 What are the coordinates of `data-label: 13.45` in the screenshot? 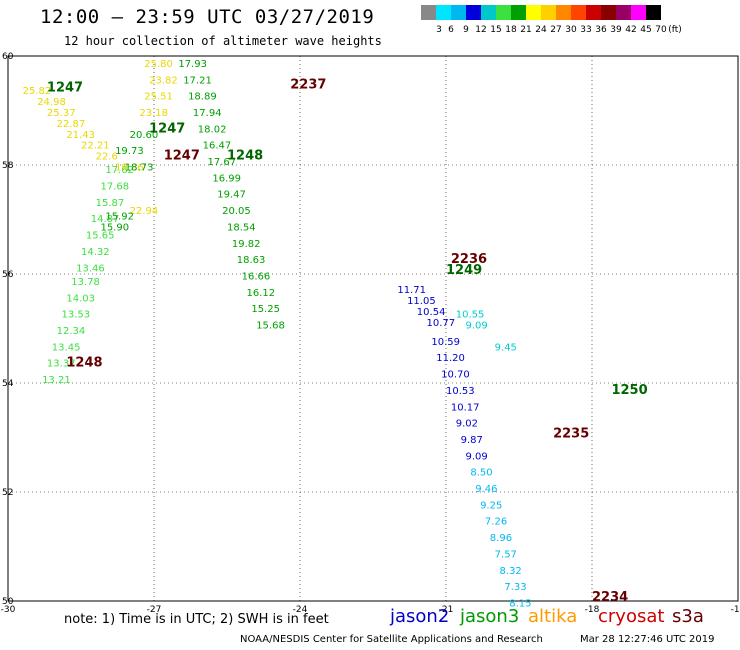 It's located at (66, 347).